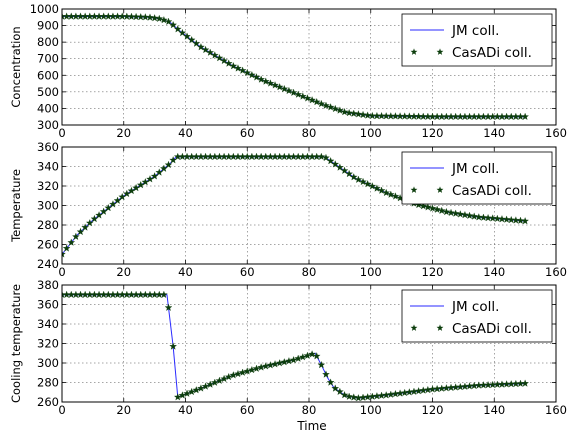 The image size is (572, 437). I want to click on x-axis-label: Time, so click(311, 426).